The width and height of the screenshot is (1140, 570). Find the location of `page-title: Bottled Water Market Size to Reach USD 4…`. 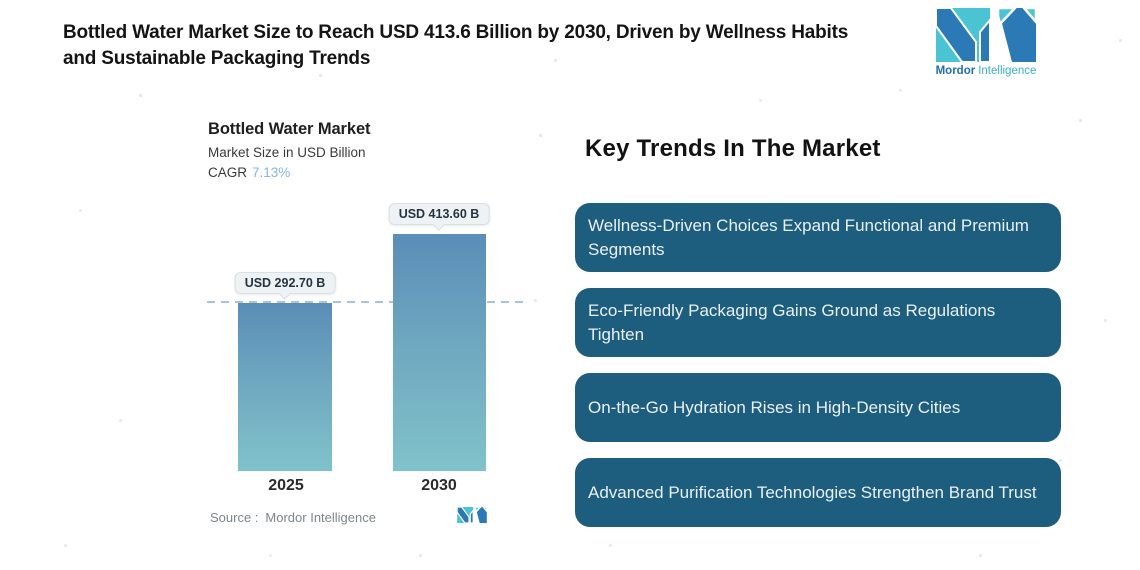

page-title: Bottled Water Market Size to Reach USD 4… is located at coordinates (508, 46).